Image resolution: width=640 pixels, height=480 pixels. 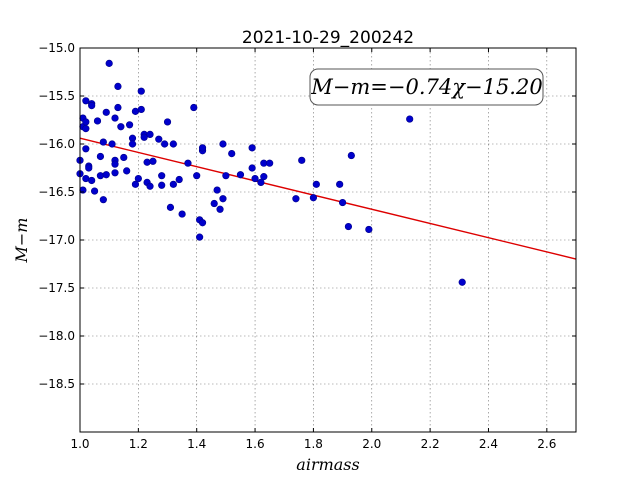 I want to click on annotation-box, so click(x=426, y=87).